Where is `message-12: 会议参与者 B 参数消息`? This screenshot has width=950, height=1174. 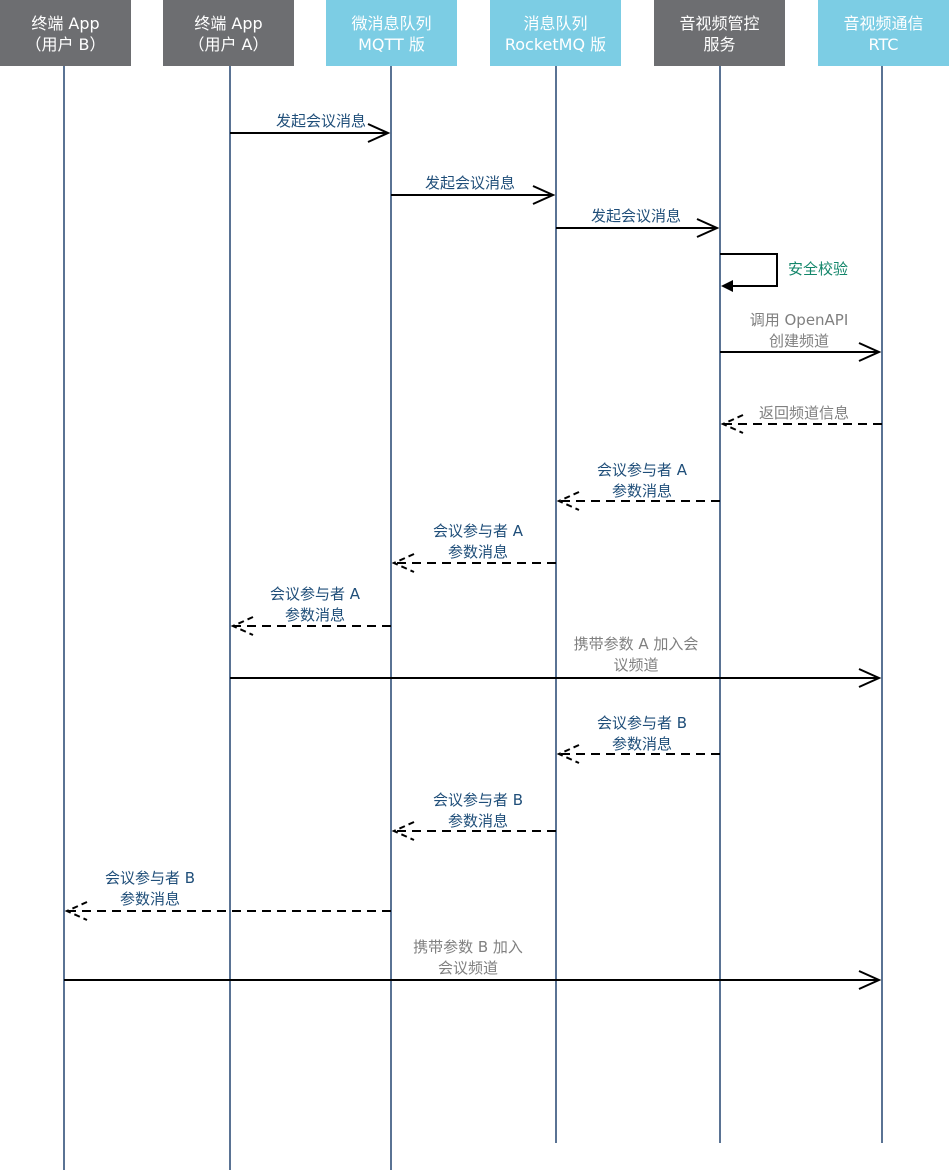
message-12: 会议参与者 B 参数消息 is located at coordinates (473, 816).